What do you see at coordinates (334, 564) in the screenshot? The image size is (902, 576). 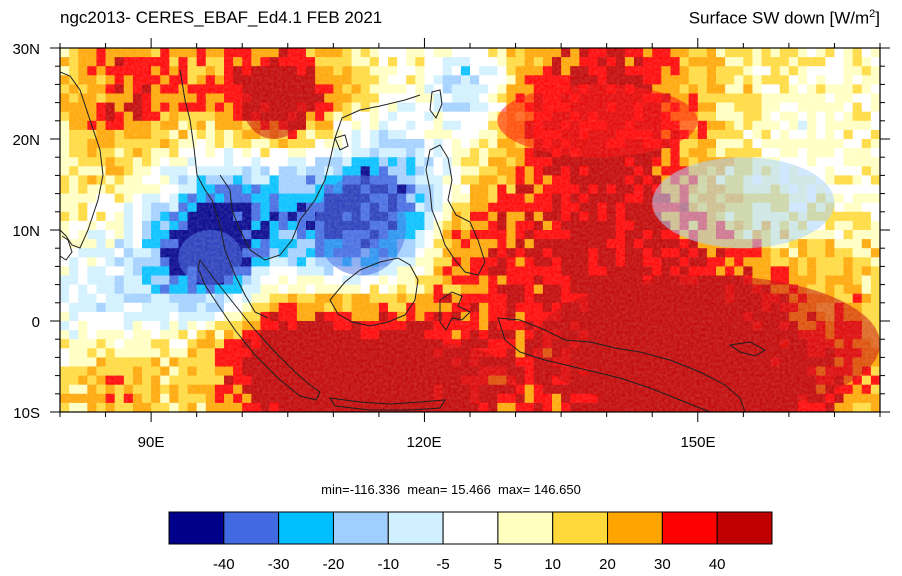 I see `colorbar-label: -20` at bounding box center [334, 564].